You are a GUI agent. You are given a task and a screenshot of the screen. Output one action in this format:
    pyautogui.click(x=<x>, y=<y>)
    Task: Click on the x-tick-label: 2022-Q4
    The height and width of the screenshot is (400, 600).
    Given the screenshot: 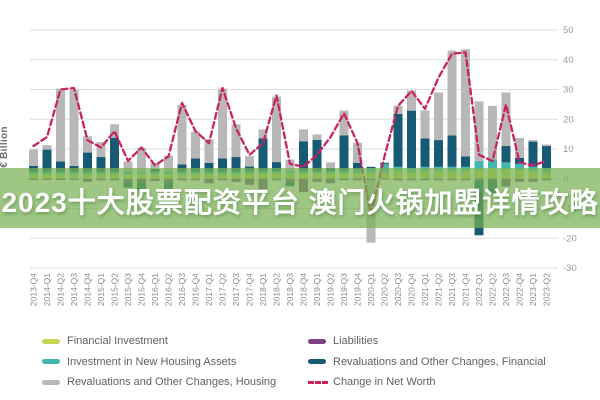 What is the action you would take?
    pyautogui.click(x=520, y=289)
    